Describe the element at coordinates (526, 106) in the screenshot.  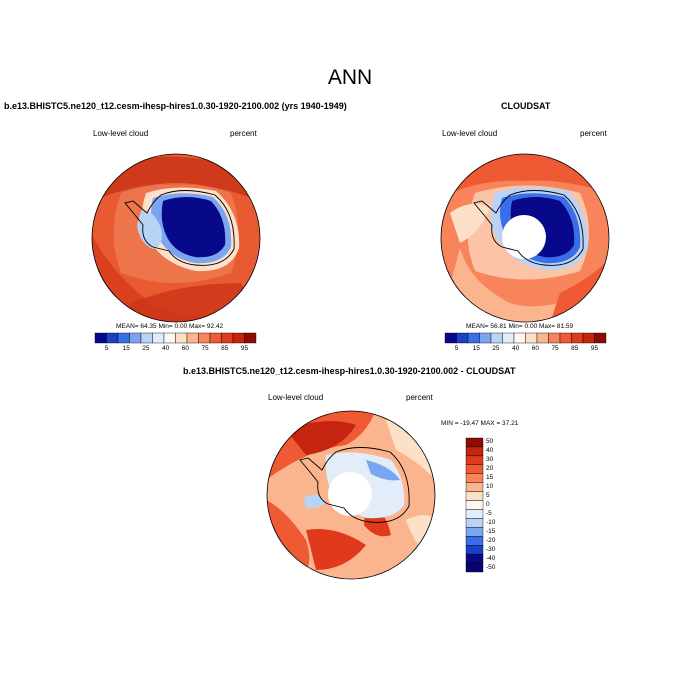
I see `obs-panel-title: CLOUDSAT` at that location.